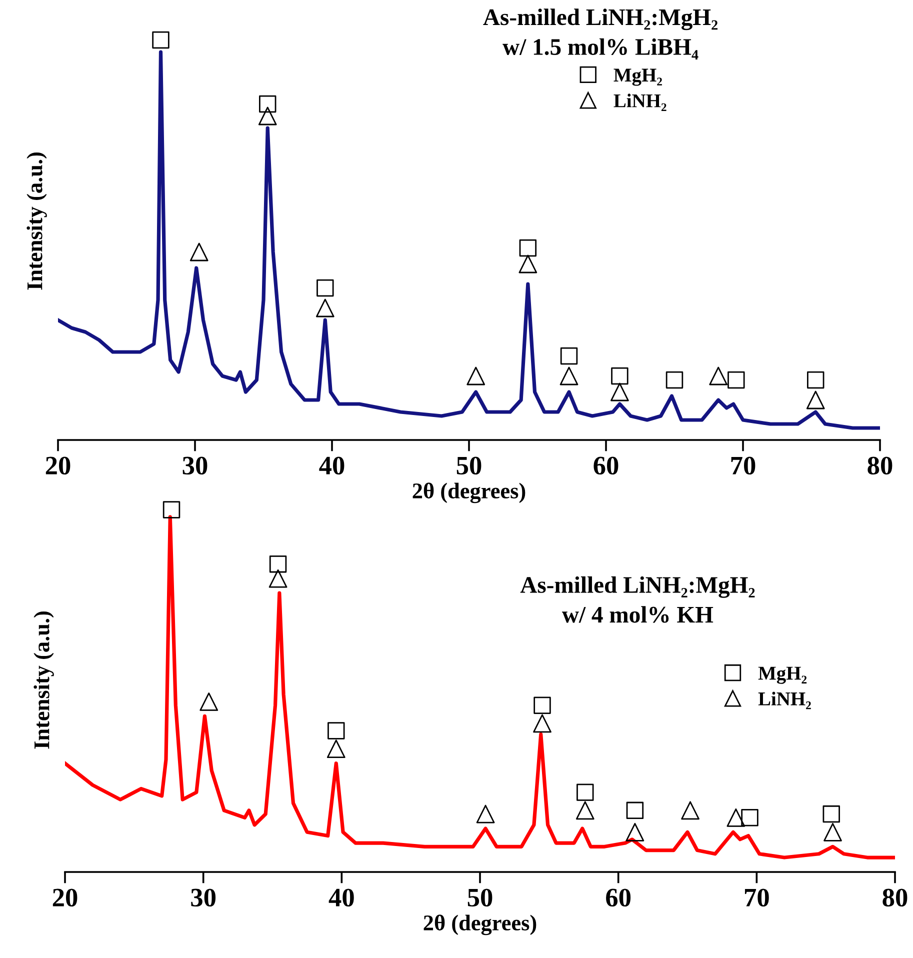  What do you see at coordinates (600, 34) in the screenshot?
I see `chart-title: As-milled LiNH₂:MgH₂ w/ 1.5 mol% LiBH₄` at bounding box center [600, 34].